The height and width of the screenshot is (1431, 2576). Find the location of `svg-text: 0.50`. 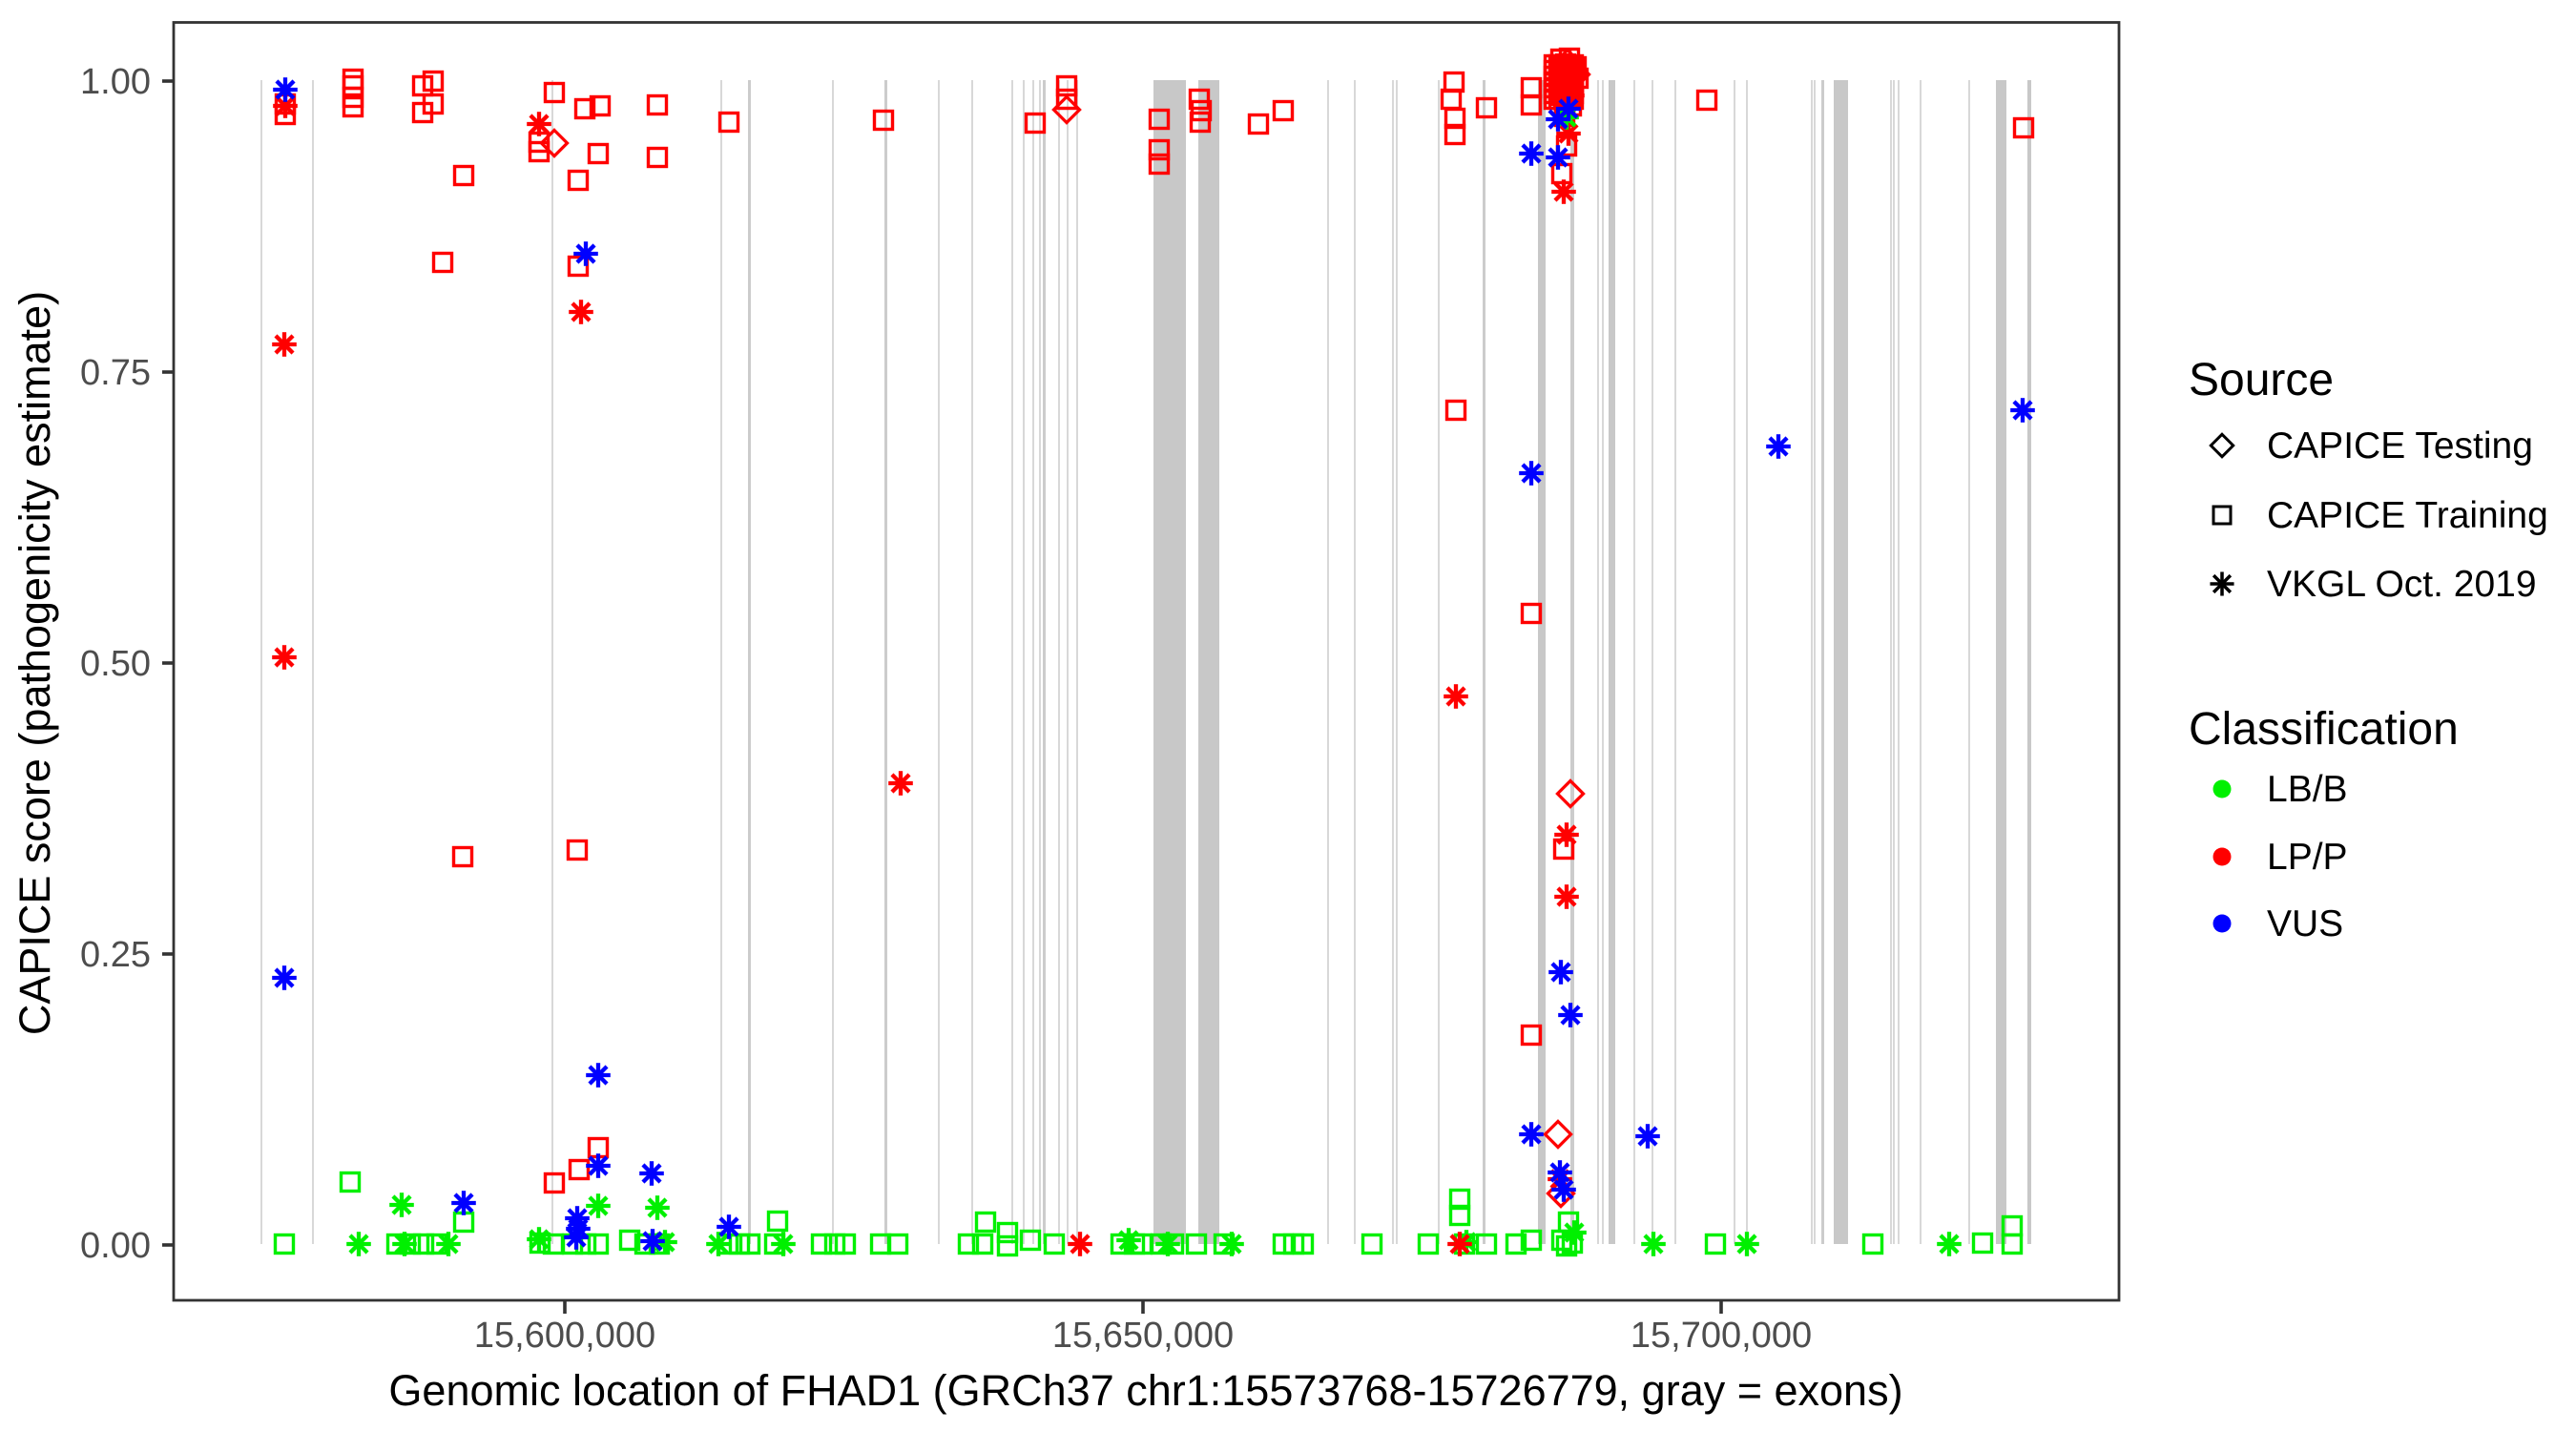

svg-text: 0.50 is located at coordinates (115, 664).